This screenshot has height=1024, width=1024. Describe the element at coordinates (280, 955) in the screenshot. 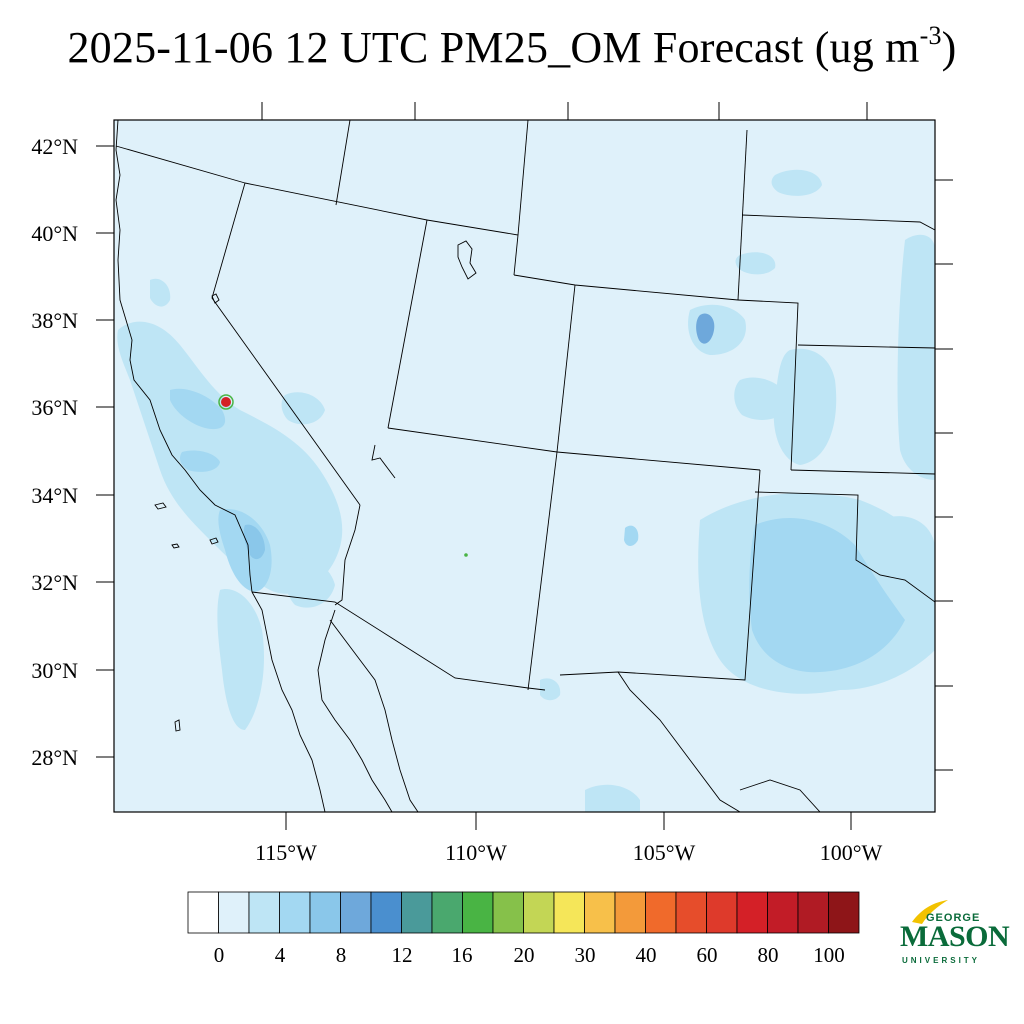

I see `colorbar-label-4: 4` at that location.